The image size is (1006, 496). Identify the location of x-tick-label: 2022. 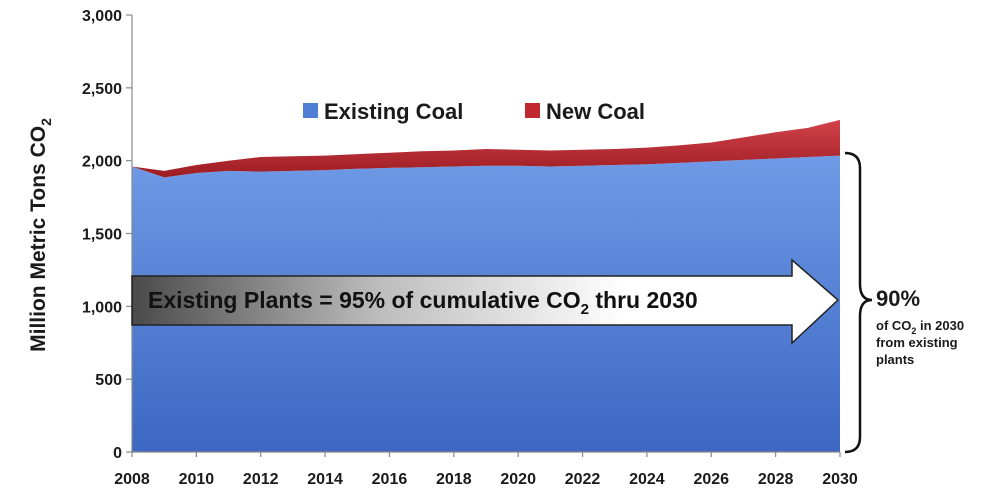
(583, 479).